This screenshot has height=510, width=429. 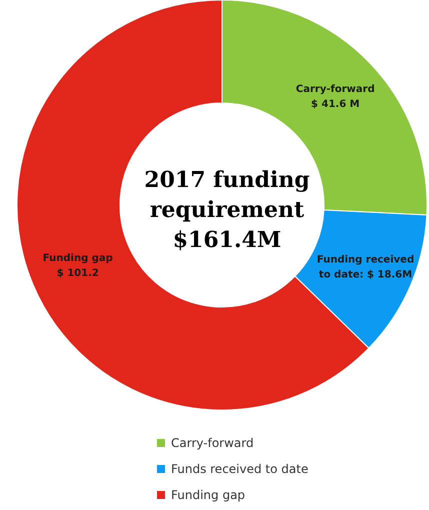 What do you see at coordinates (365, 267) in the screenshot?
I see `data-label: Funding received to date: $ 18.6M` at bounding box center [365, 267].